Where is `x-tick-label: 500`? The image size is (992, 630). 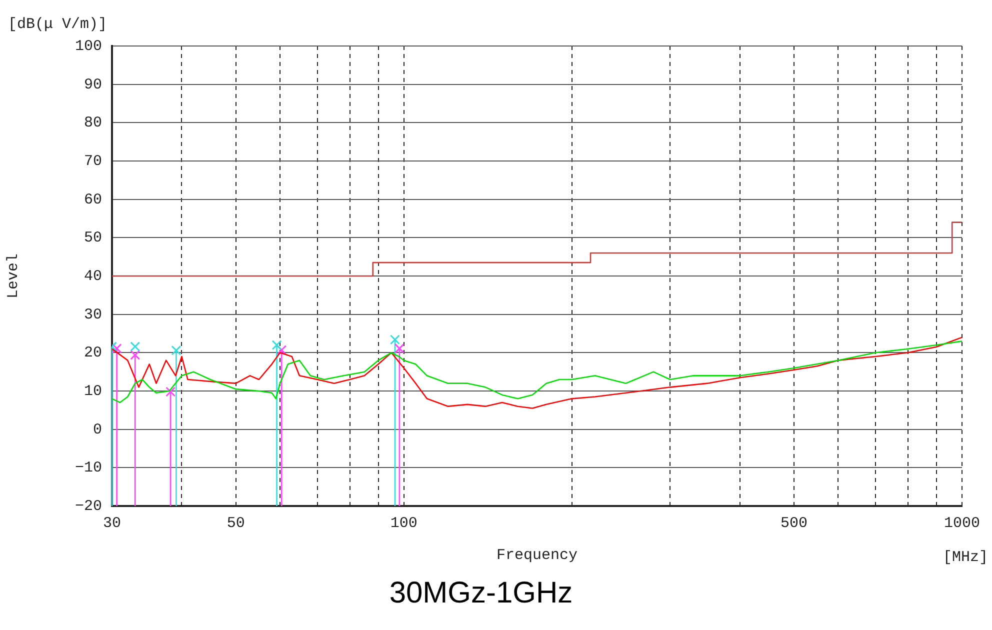
x-tick-label: 500 is located at coordinates (794, 523).